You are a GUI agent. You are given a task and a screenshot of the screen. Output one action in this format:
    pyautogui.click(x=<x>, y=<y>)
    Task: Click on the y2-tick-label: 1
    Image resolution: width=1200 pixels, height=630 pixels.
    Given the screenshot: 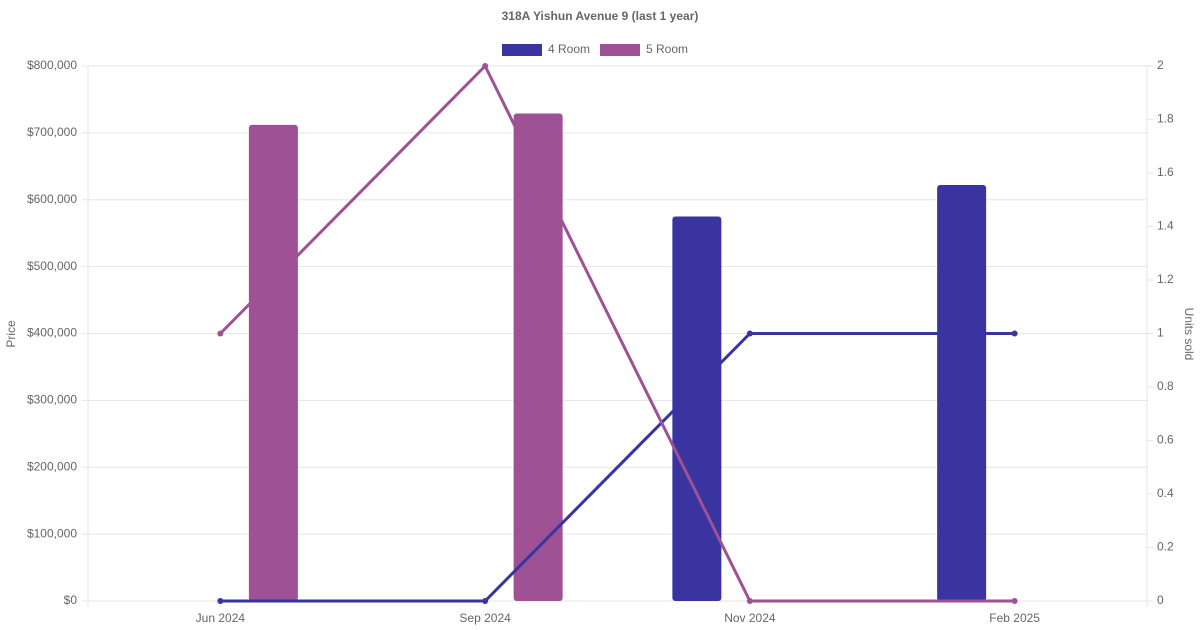 What is the action you would take?
    pyautogui.click(x=1160, y=333)
    